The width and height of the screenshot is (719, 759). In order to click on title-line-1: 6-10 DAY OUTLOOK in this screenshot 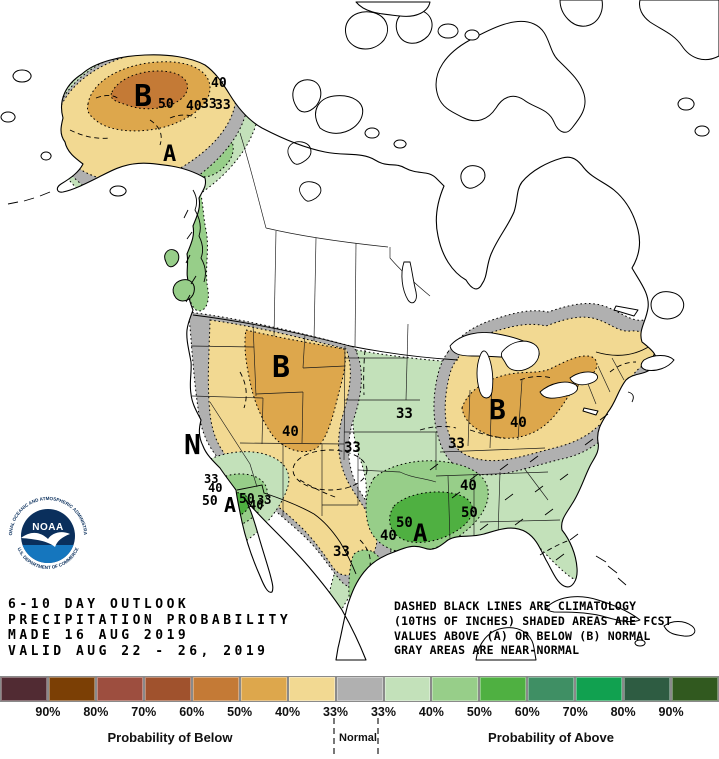, I will do `click(99, 604)`.